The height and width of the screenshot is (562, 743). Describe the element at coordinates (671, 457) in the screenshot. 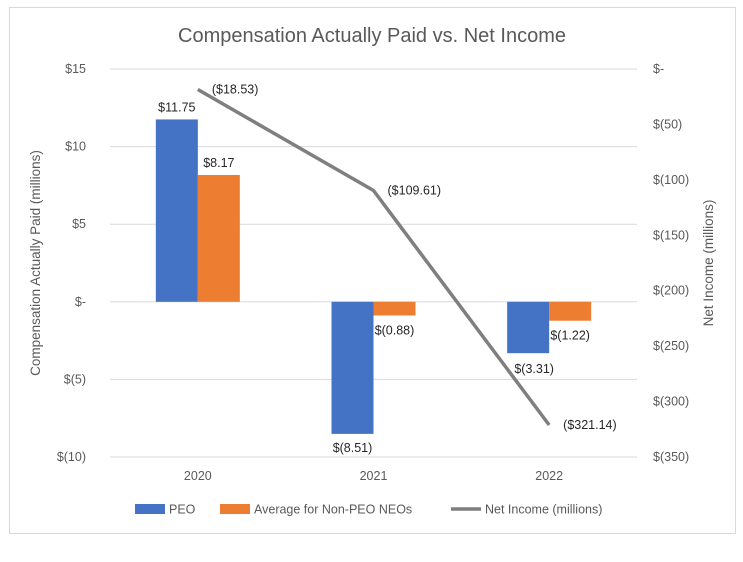

I see `right-tick-label: $(350)` at that location.